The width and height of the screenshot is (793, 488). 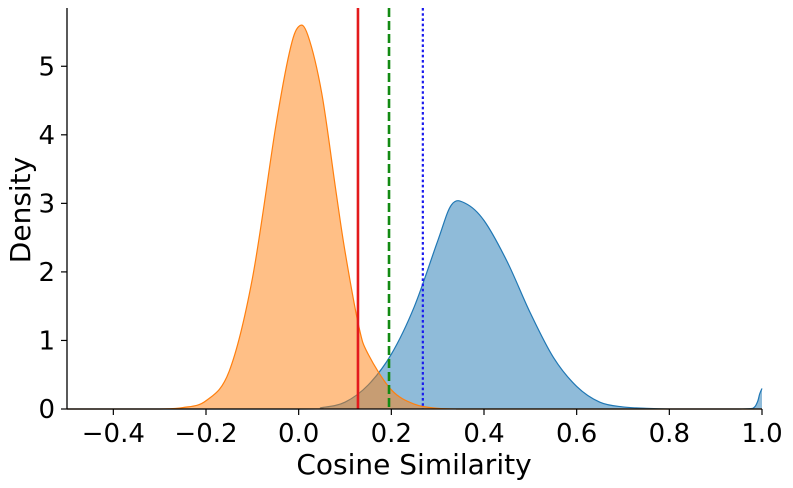 I want to click on x-tick-label: 0.8, so click(x=669, y=434).